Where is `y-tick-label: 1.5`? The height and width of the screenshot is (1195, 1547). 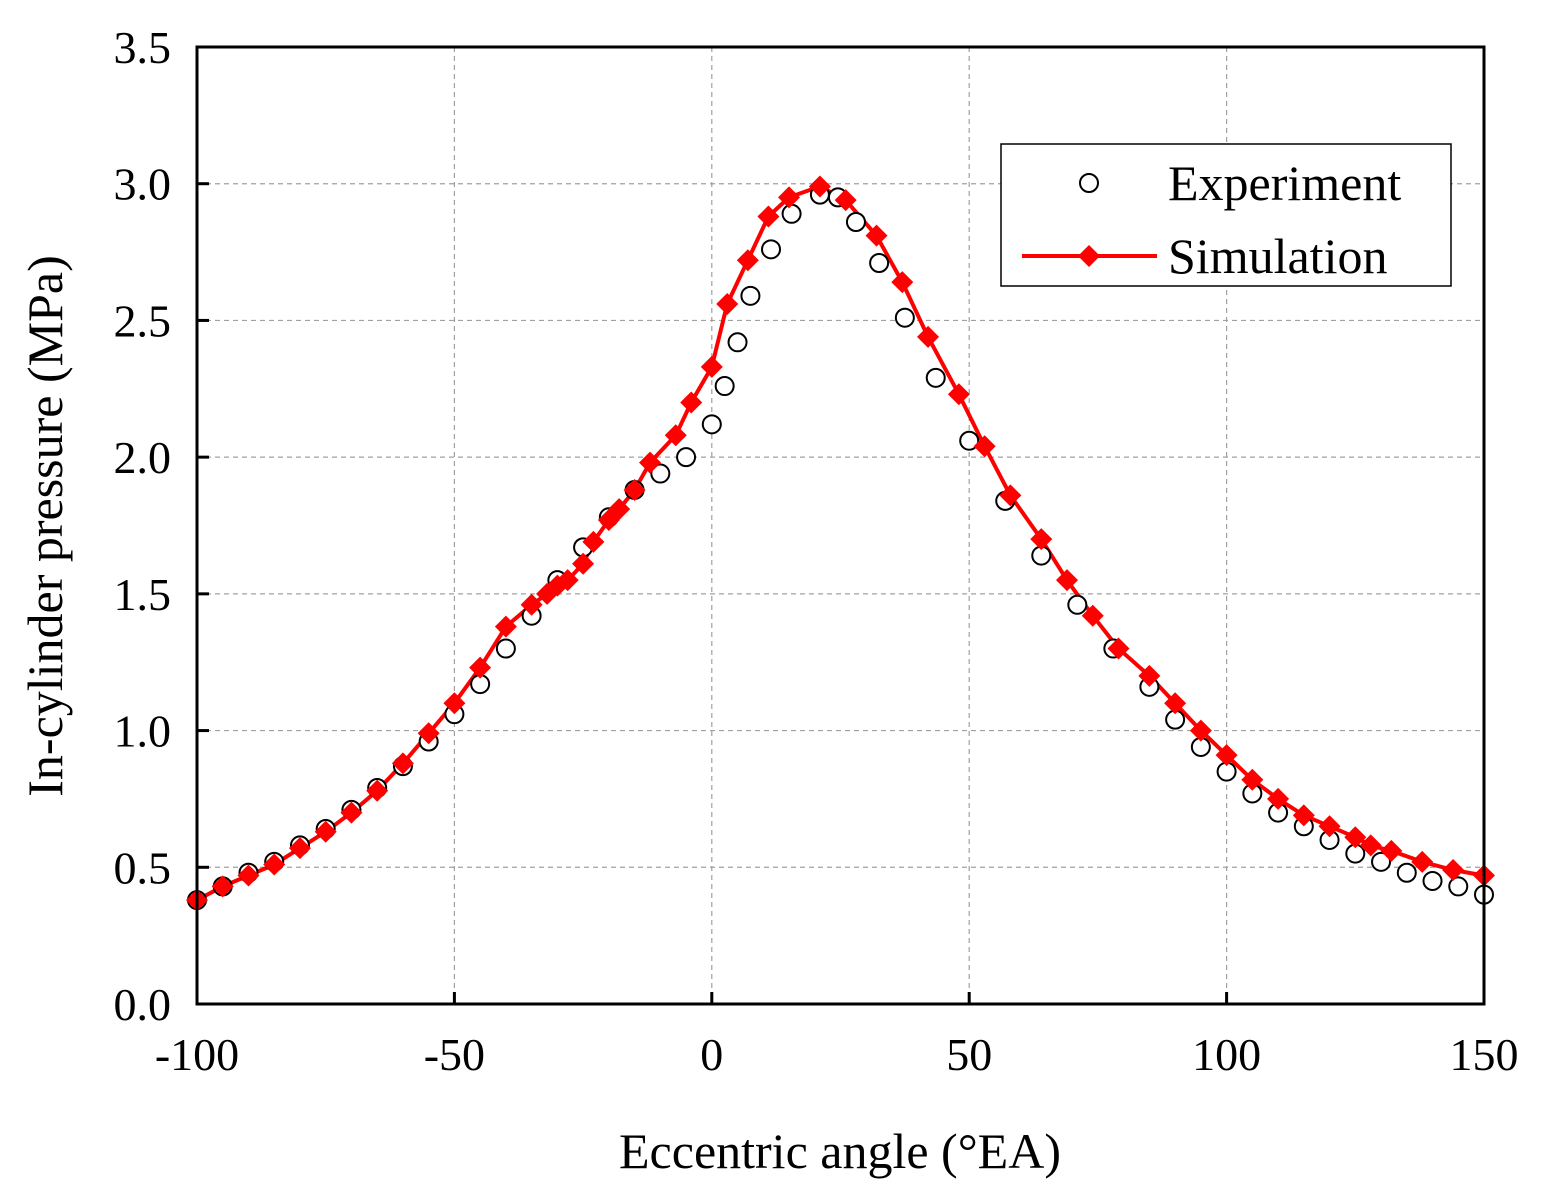 y-tick-label: 1.5 is located at coordinates (143, 594).